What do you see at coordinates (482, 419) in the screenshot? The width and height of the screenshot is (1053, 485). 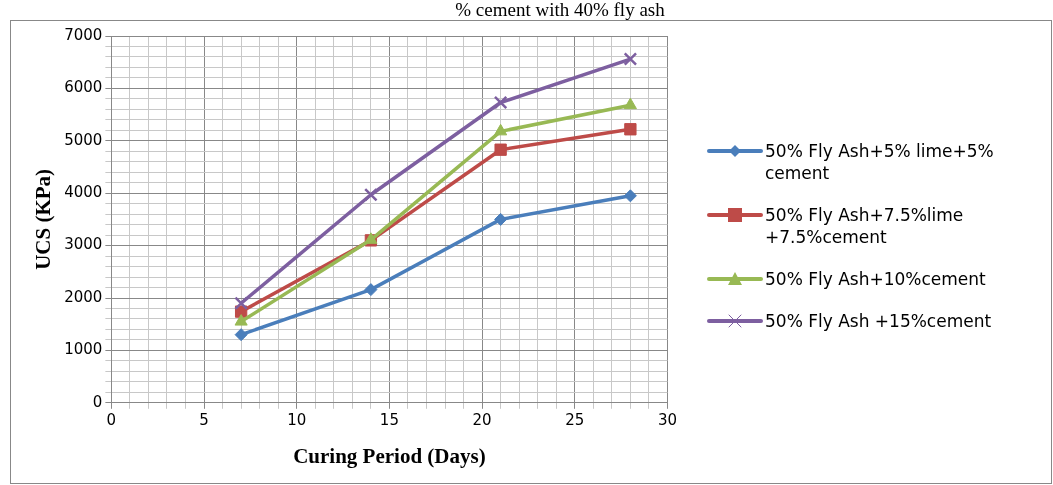 I see `x-tick-label: 20` at bounding box center [482, 419].